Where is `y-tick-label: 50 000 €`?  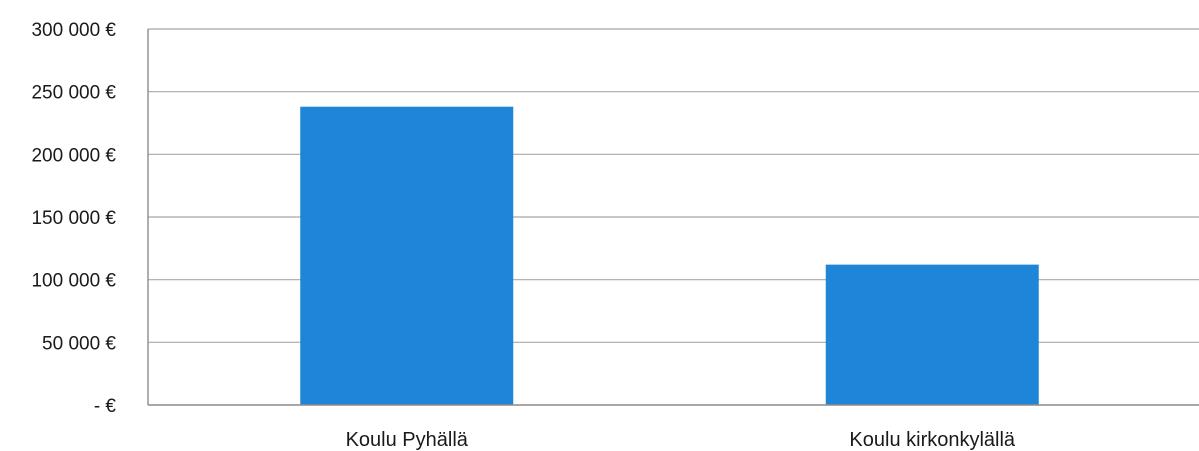 y-tick-label: 50 000 € is located at coordinates (79, 343).